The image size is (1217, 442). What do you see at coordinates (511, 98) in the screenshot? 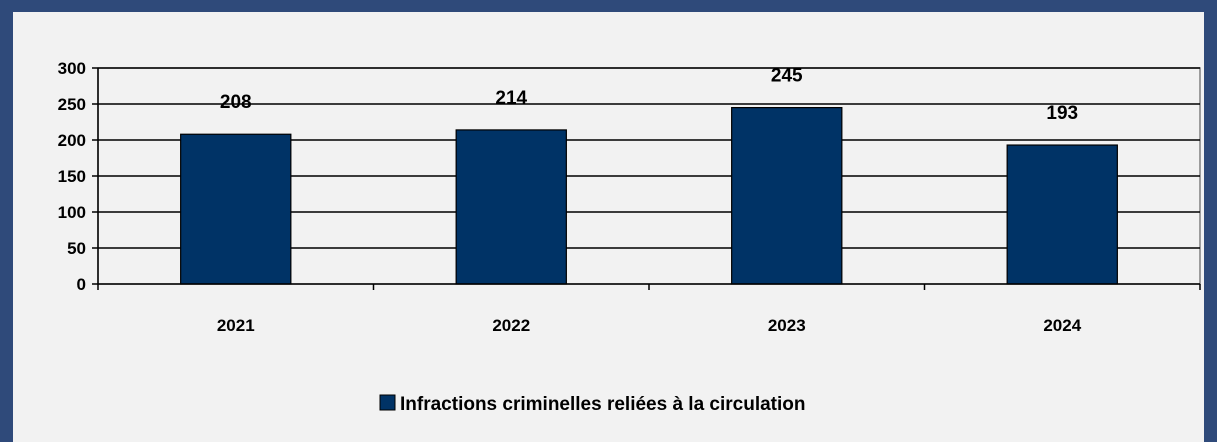
I see `data-label: 214` at bounding box center [511, 98].